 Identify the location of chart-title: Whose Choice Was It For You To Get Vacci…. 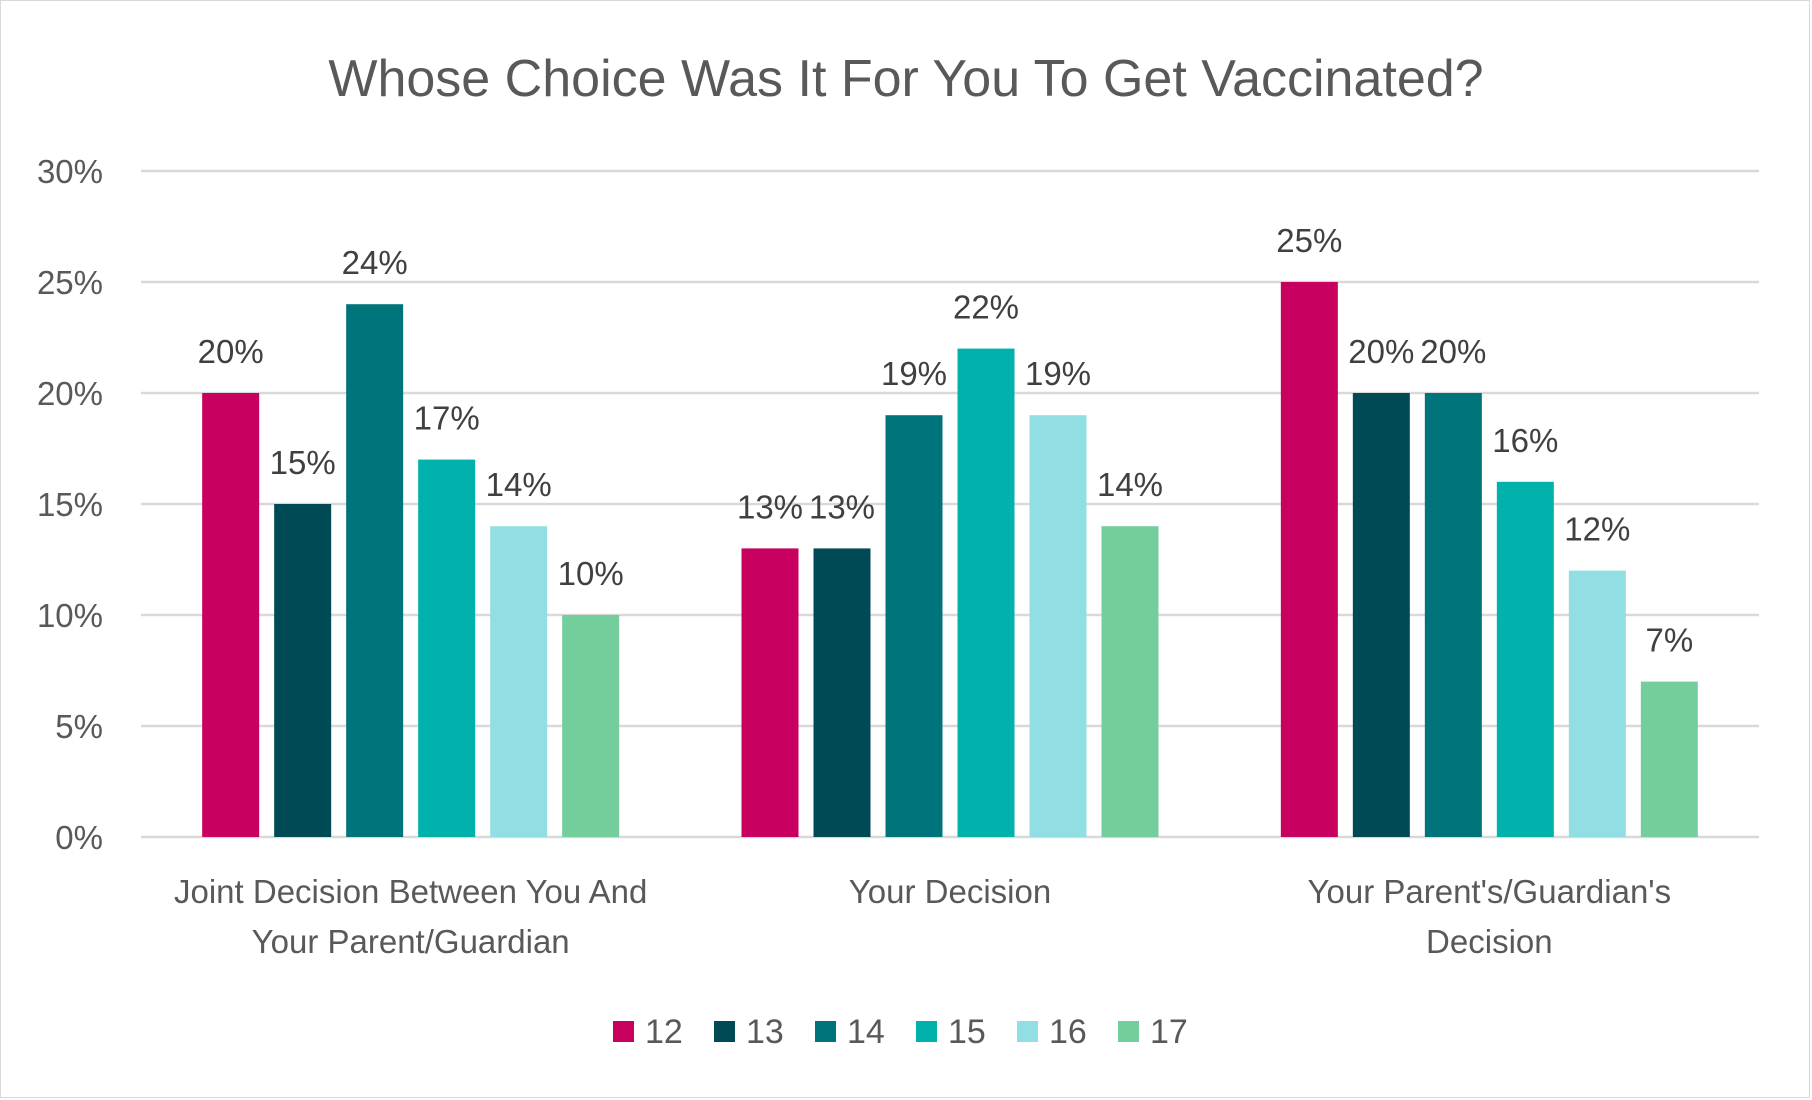
(905, 79).